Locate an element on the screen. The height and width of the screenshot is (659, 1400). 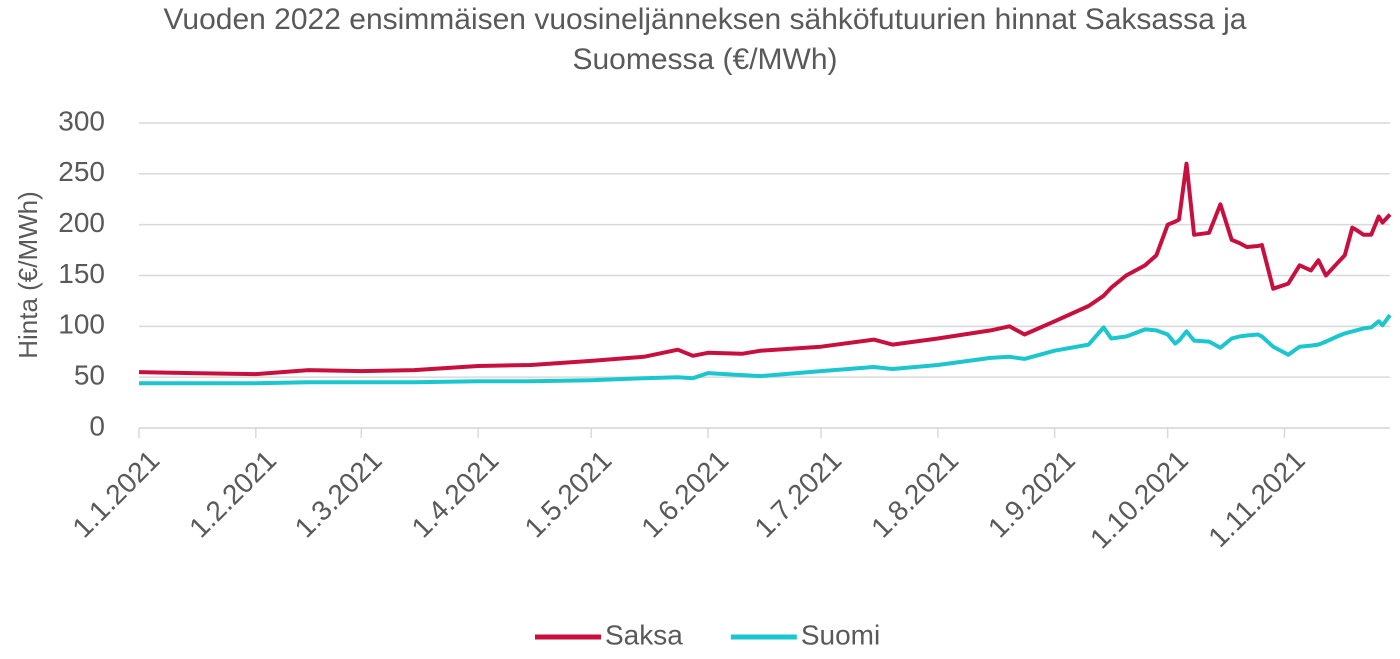
x-tick-label: 1.3.2021 is located at coordinates (338, 493).